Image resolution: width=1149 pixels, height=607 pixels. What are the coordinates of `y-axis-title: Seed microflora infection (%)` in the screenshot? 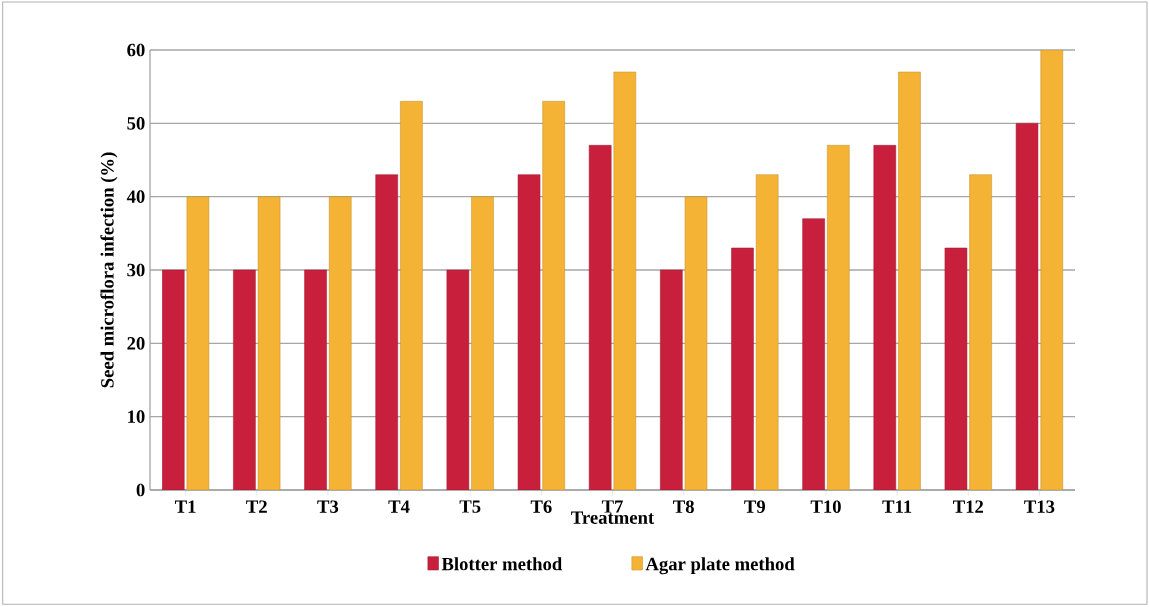 It's located at (109, 270).